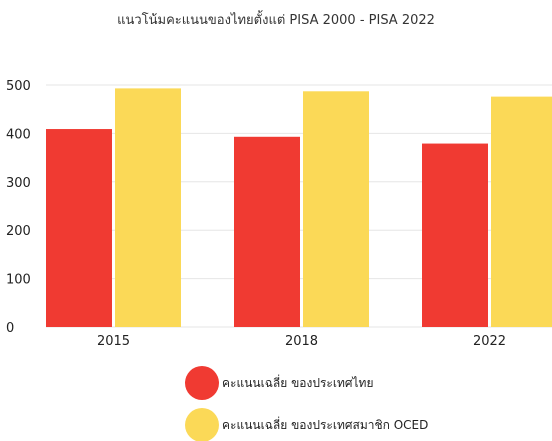 This screenshot has width=552, height=441. I want to click on y-tick-label: 400, so click(18, 134).